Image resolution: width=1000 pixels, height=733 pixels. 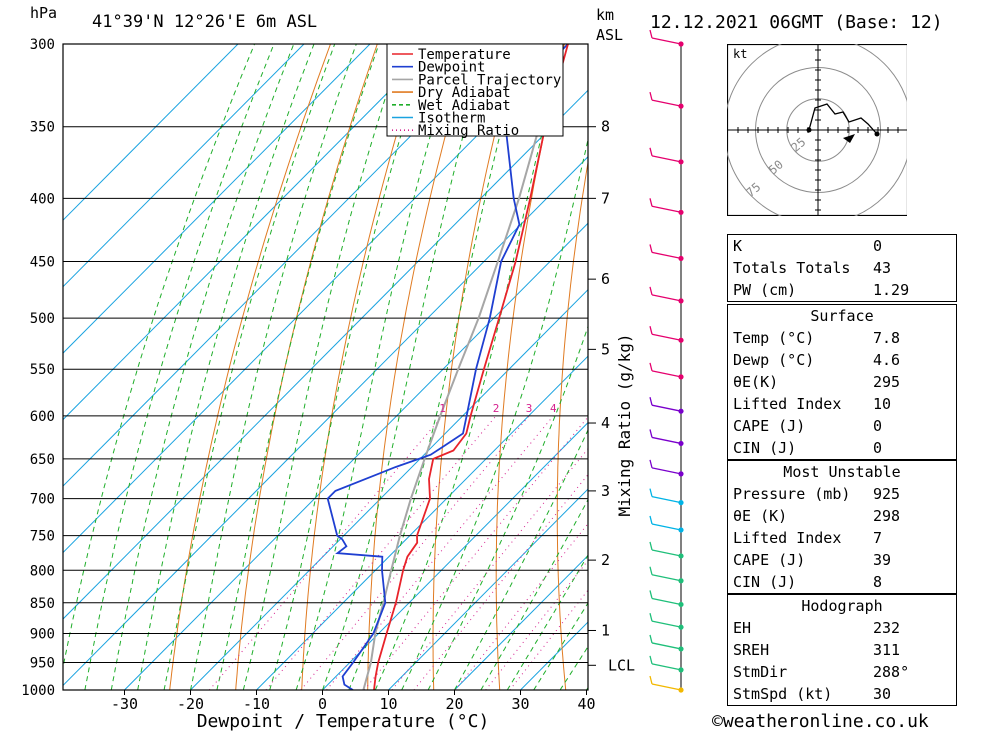 I want to click on x-axis-title: Dewpoint / Temperature (°C), so click(x=343, y=721).